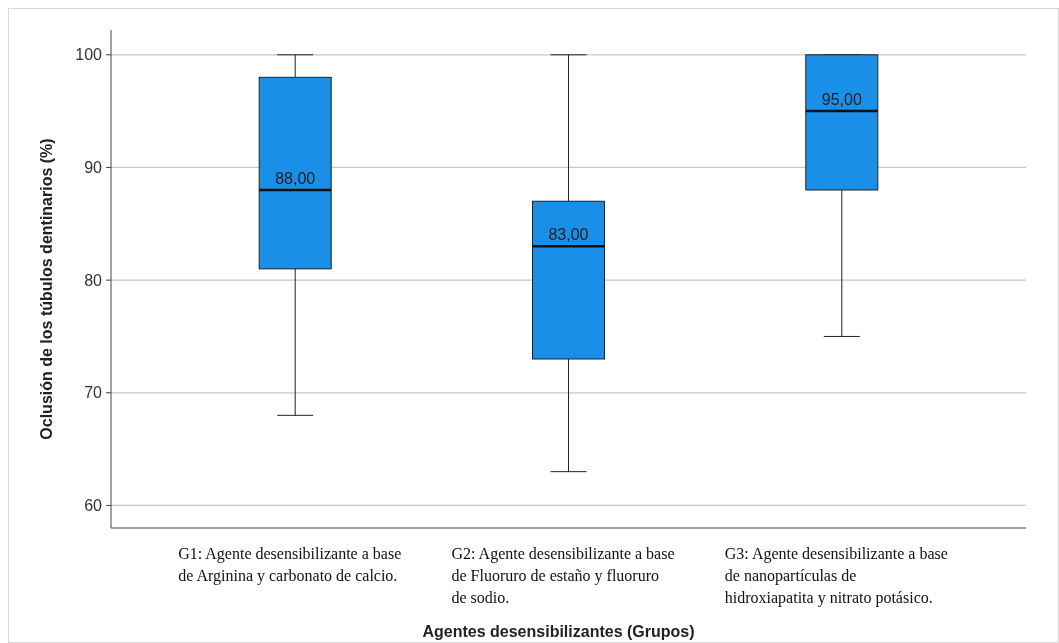  Describe the element at coordinates (93, 280) in the screenshot. I see `y-tick-label: 80` at that location.